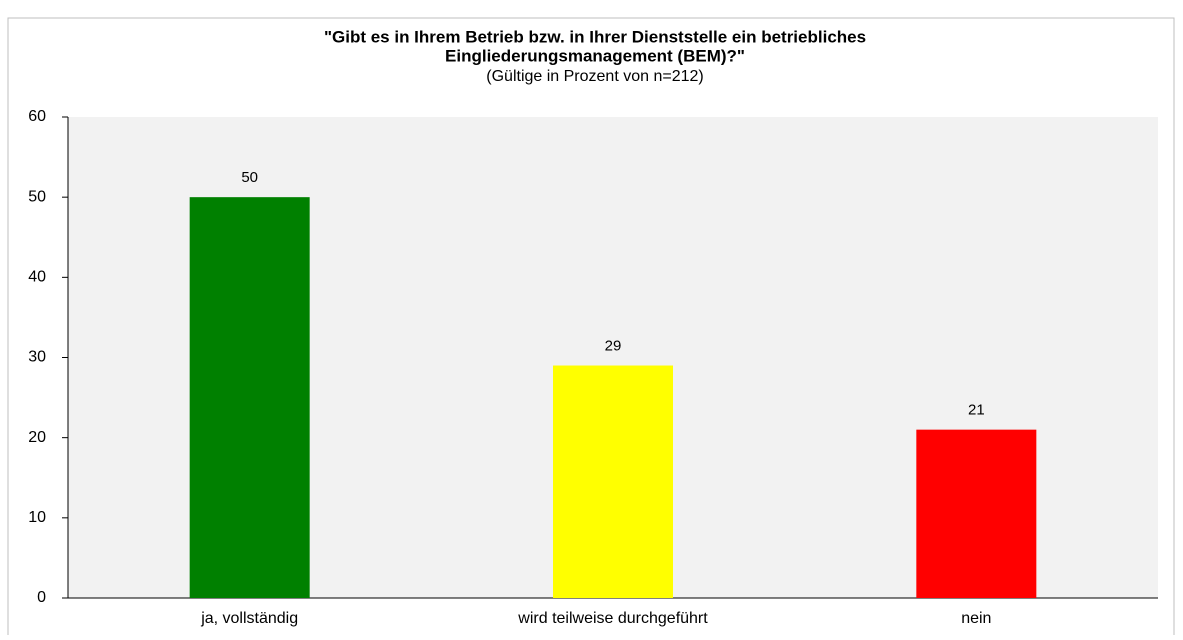 This screenshot has width=1183, height=640. What do you see at coordinates (612, 618) in the screenshot?
I see `x-tick-label: wird teilweise durchgeführt` at bounding box center [612, 618].